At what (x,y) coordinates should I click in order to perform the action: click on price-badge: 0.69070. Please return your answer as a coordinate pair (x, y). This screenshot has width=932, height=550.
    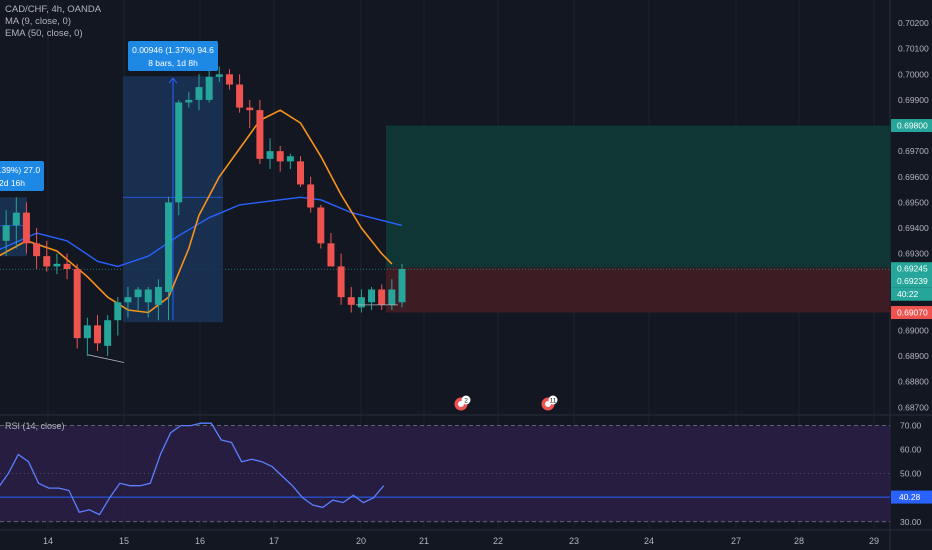
    Looking at the image, I should click on (911, 313).